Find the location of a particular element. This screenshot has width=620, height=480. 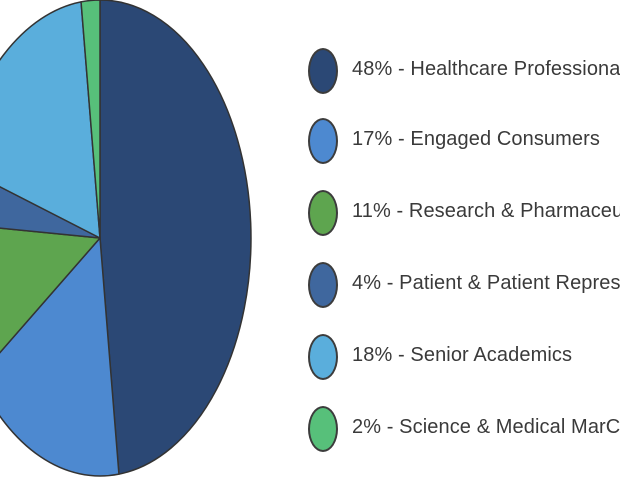

legend-item-senior-academics: 18% - Senior Academics is located at coordinates (464, 358).